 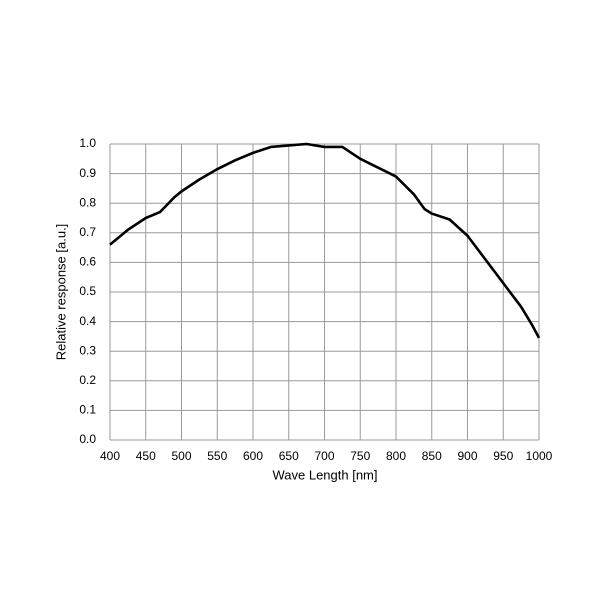 I want to click on x-tick-label: 750, so click(x=360, y=456).